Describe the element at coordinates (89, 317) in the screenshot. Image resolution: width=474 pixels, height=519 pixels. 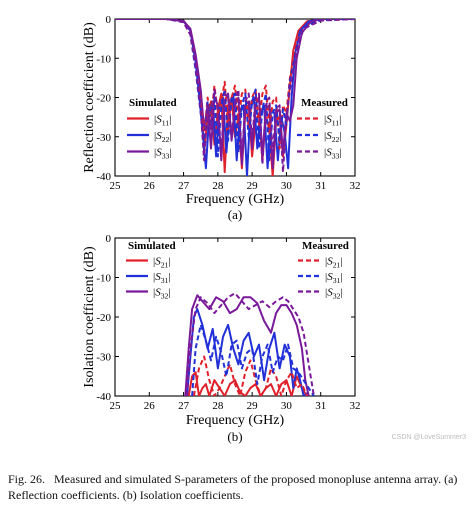
I see `y-axis-label: Isolation coefficient (dB)` at that location.